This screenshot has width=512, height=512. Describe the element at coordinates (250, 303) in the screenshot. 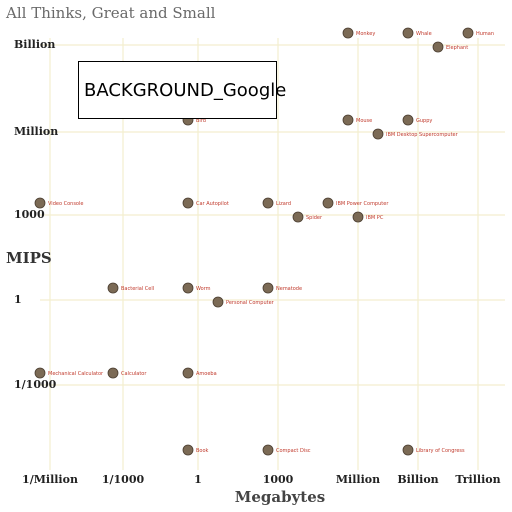

I see `data-point-label: Personal Computer` at that location.